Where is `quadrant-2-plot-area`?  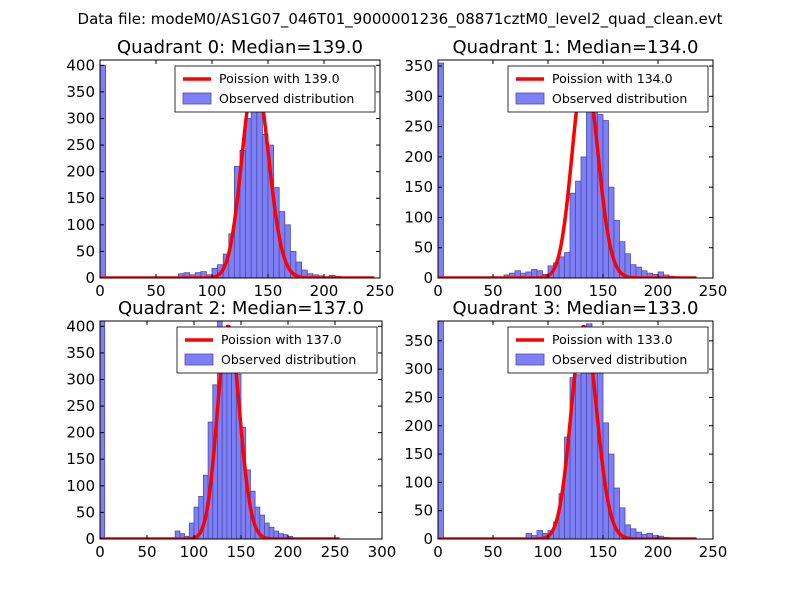
quadrant-2-plot-area is located at coordinates (220, 430).